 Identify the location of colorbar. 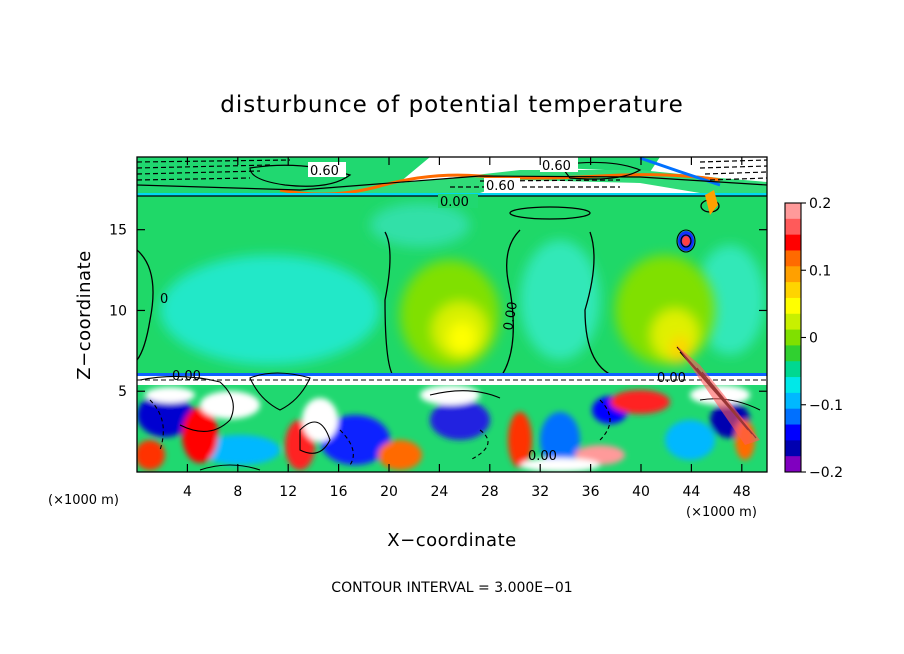
(793, 337).